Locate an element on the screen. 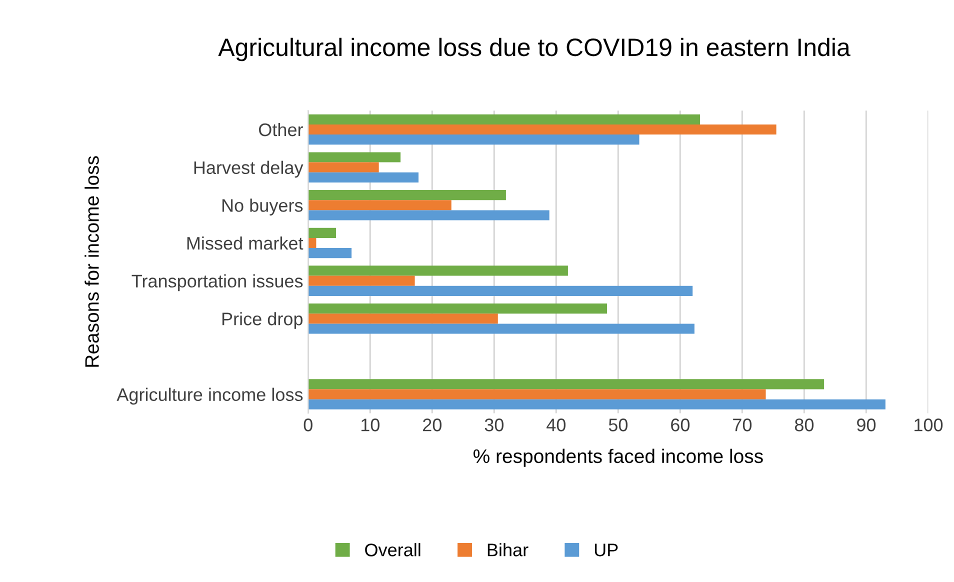 This screenshot has height=582, width=954. y-axis-title: Reasons for income loss is located at coordinates (91, 261).